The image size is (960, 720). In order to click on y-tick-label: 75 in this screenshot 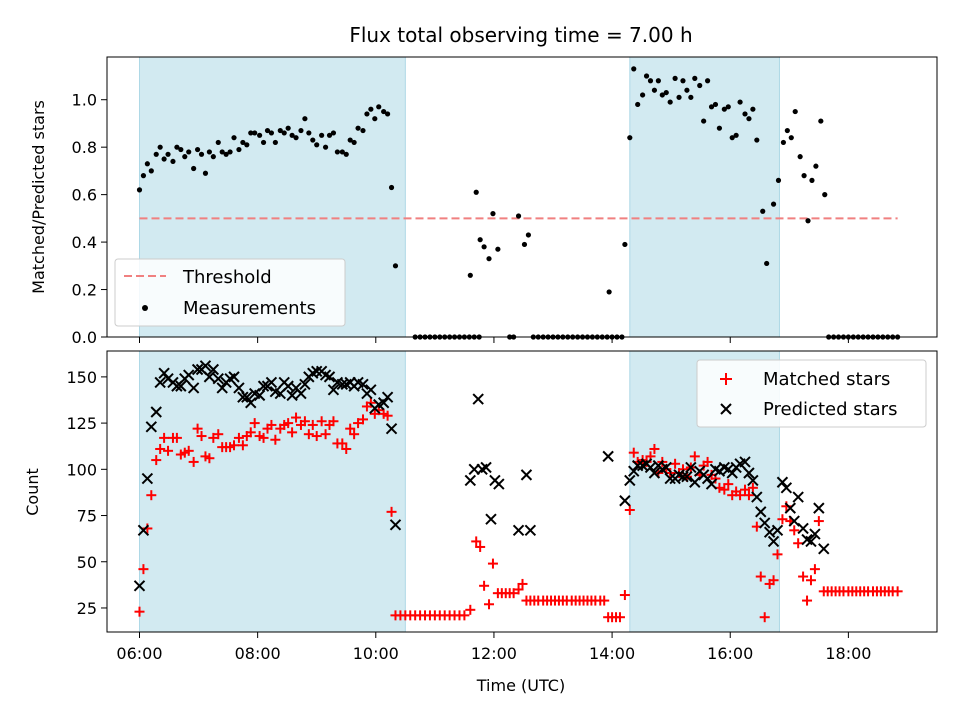, I will do `click(87, 516)`.